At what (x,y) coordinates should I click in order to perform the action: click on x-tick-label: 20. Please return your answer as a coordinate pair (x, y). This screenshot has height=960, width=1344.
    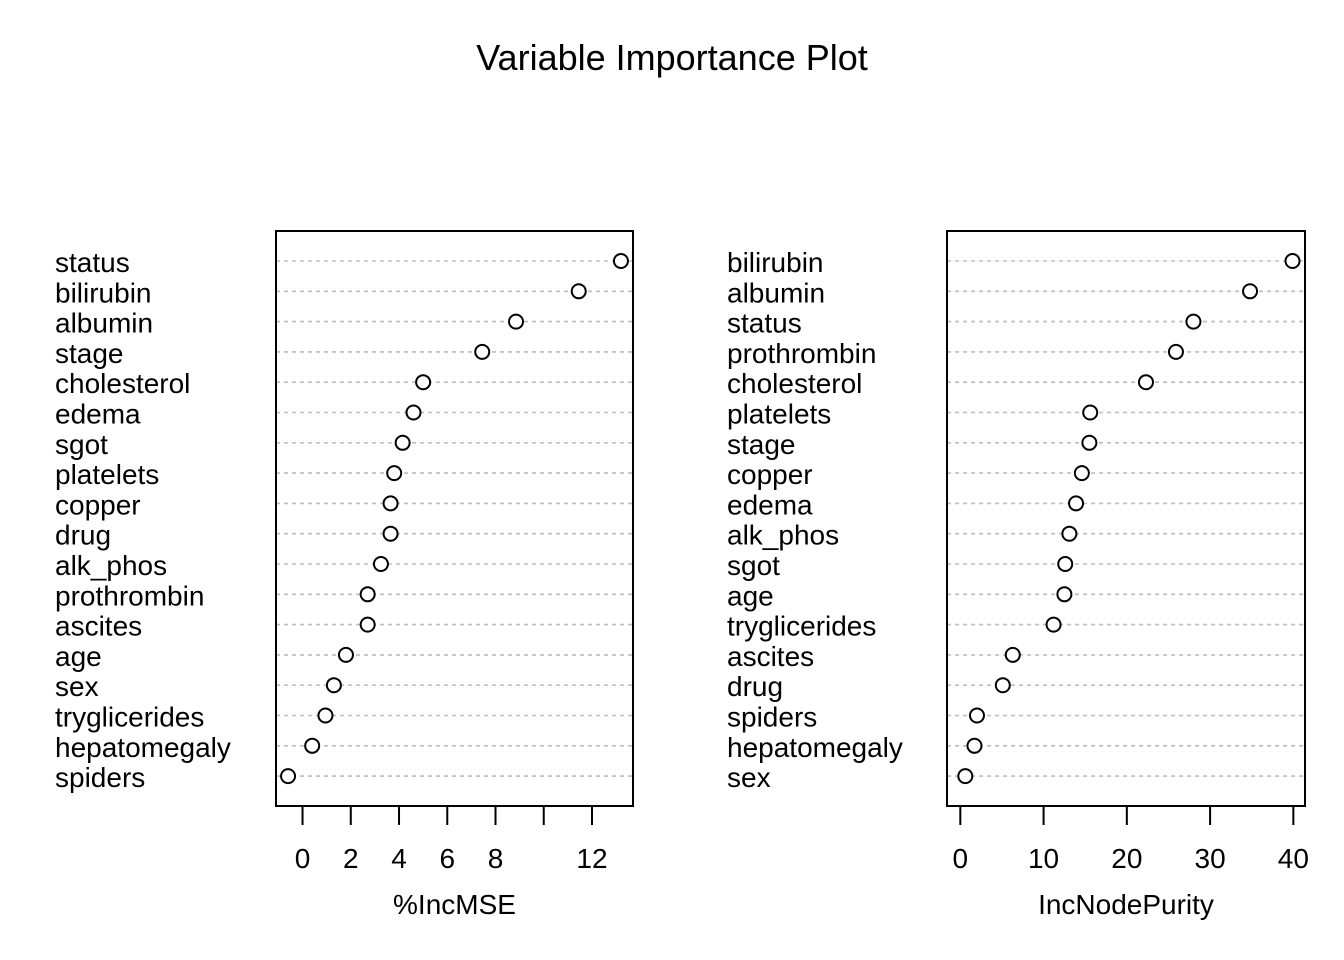
    Looking at the image, I should click on (1126, 858).